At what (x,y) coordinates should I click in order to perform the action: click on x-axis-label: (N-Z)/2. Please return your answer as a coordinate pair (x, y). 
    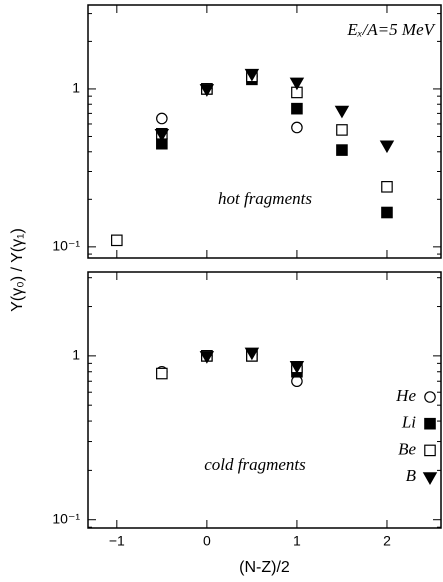
    Looking at the image, I should click on (264, 567).